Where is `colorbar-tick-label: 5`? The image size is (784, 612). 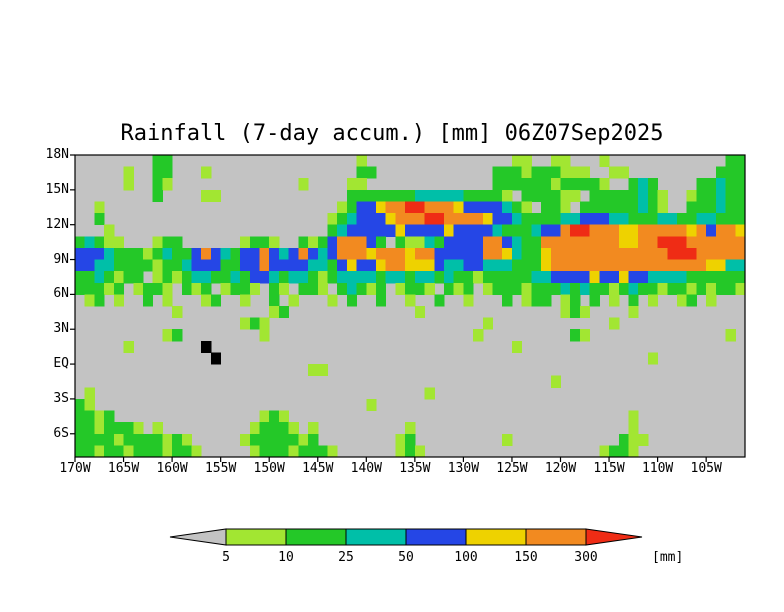 colorbar-tick-label: 5 is located at coordinates (226, 557).